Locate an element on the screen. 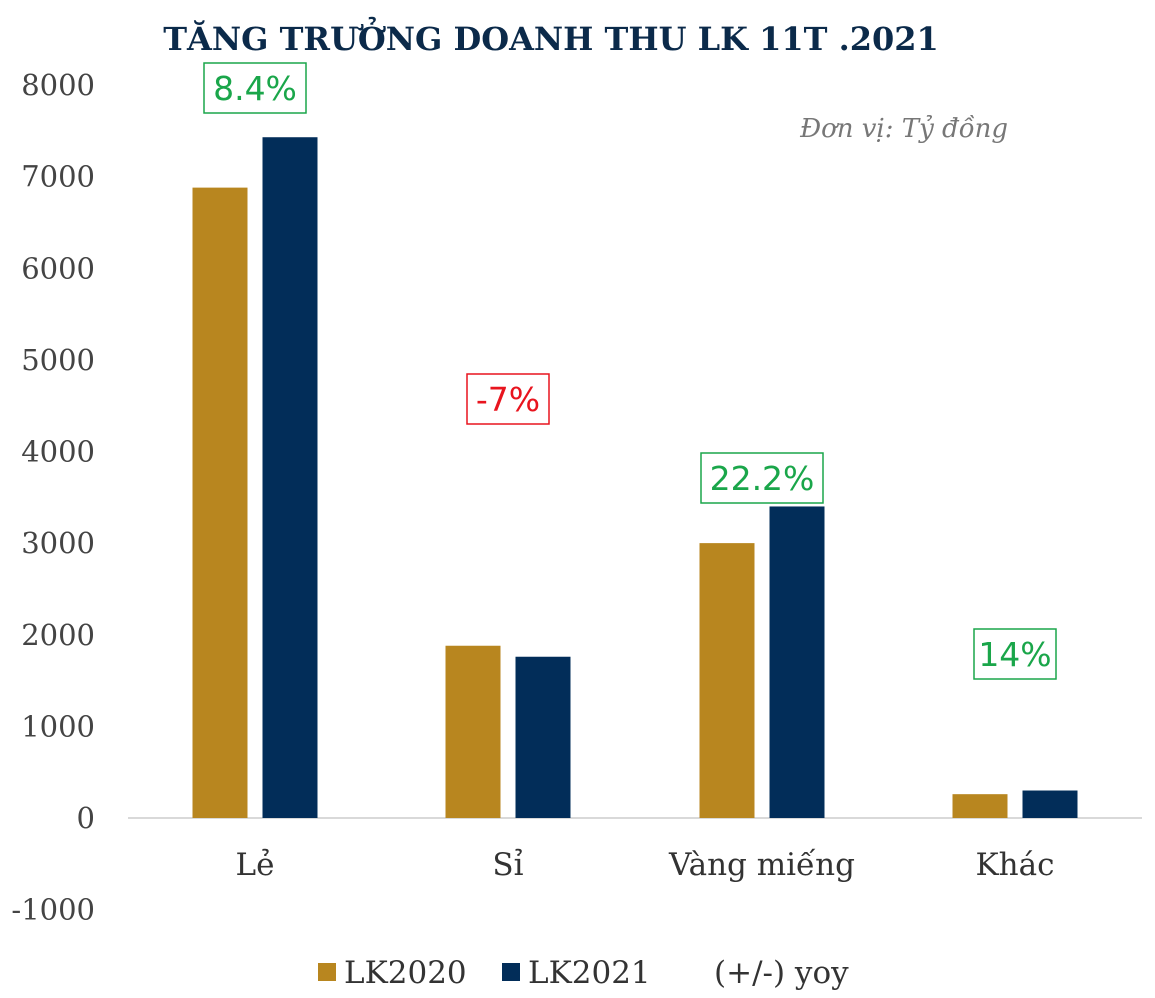 This screenshot has height=998, width=1155. unit-note: Đơn vị: Tỷ đồng is located at coordinates (903, 129).